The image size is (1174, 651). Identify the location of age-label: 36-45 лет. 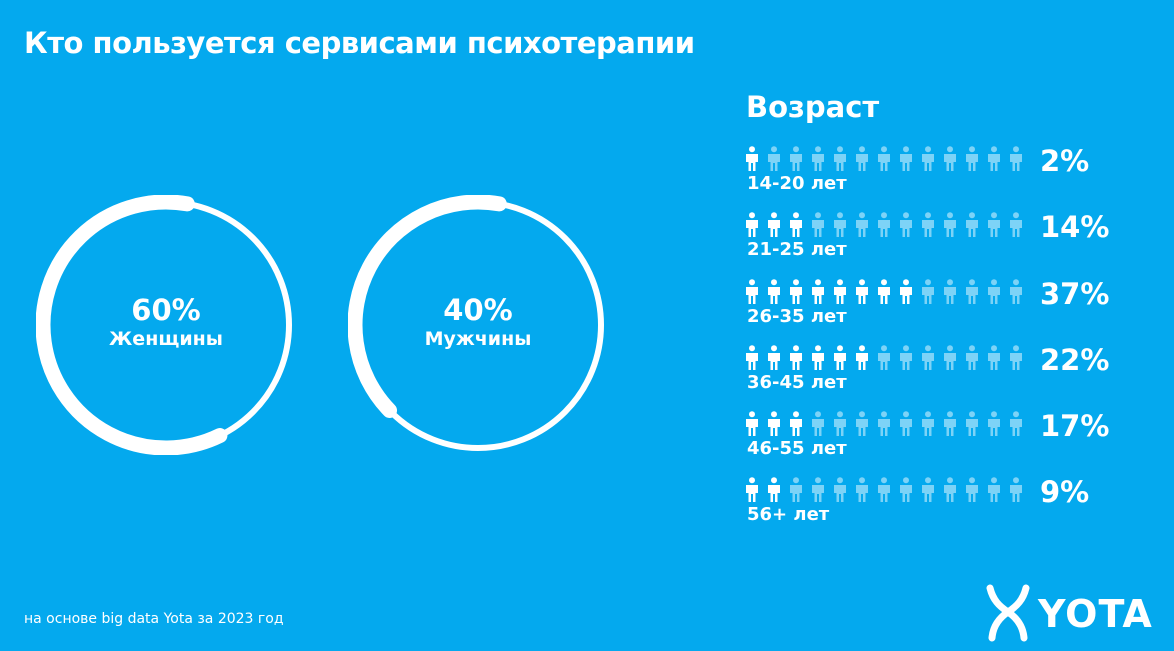
(797, 382).